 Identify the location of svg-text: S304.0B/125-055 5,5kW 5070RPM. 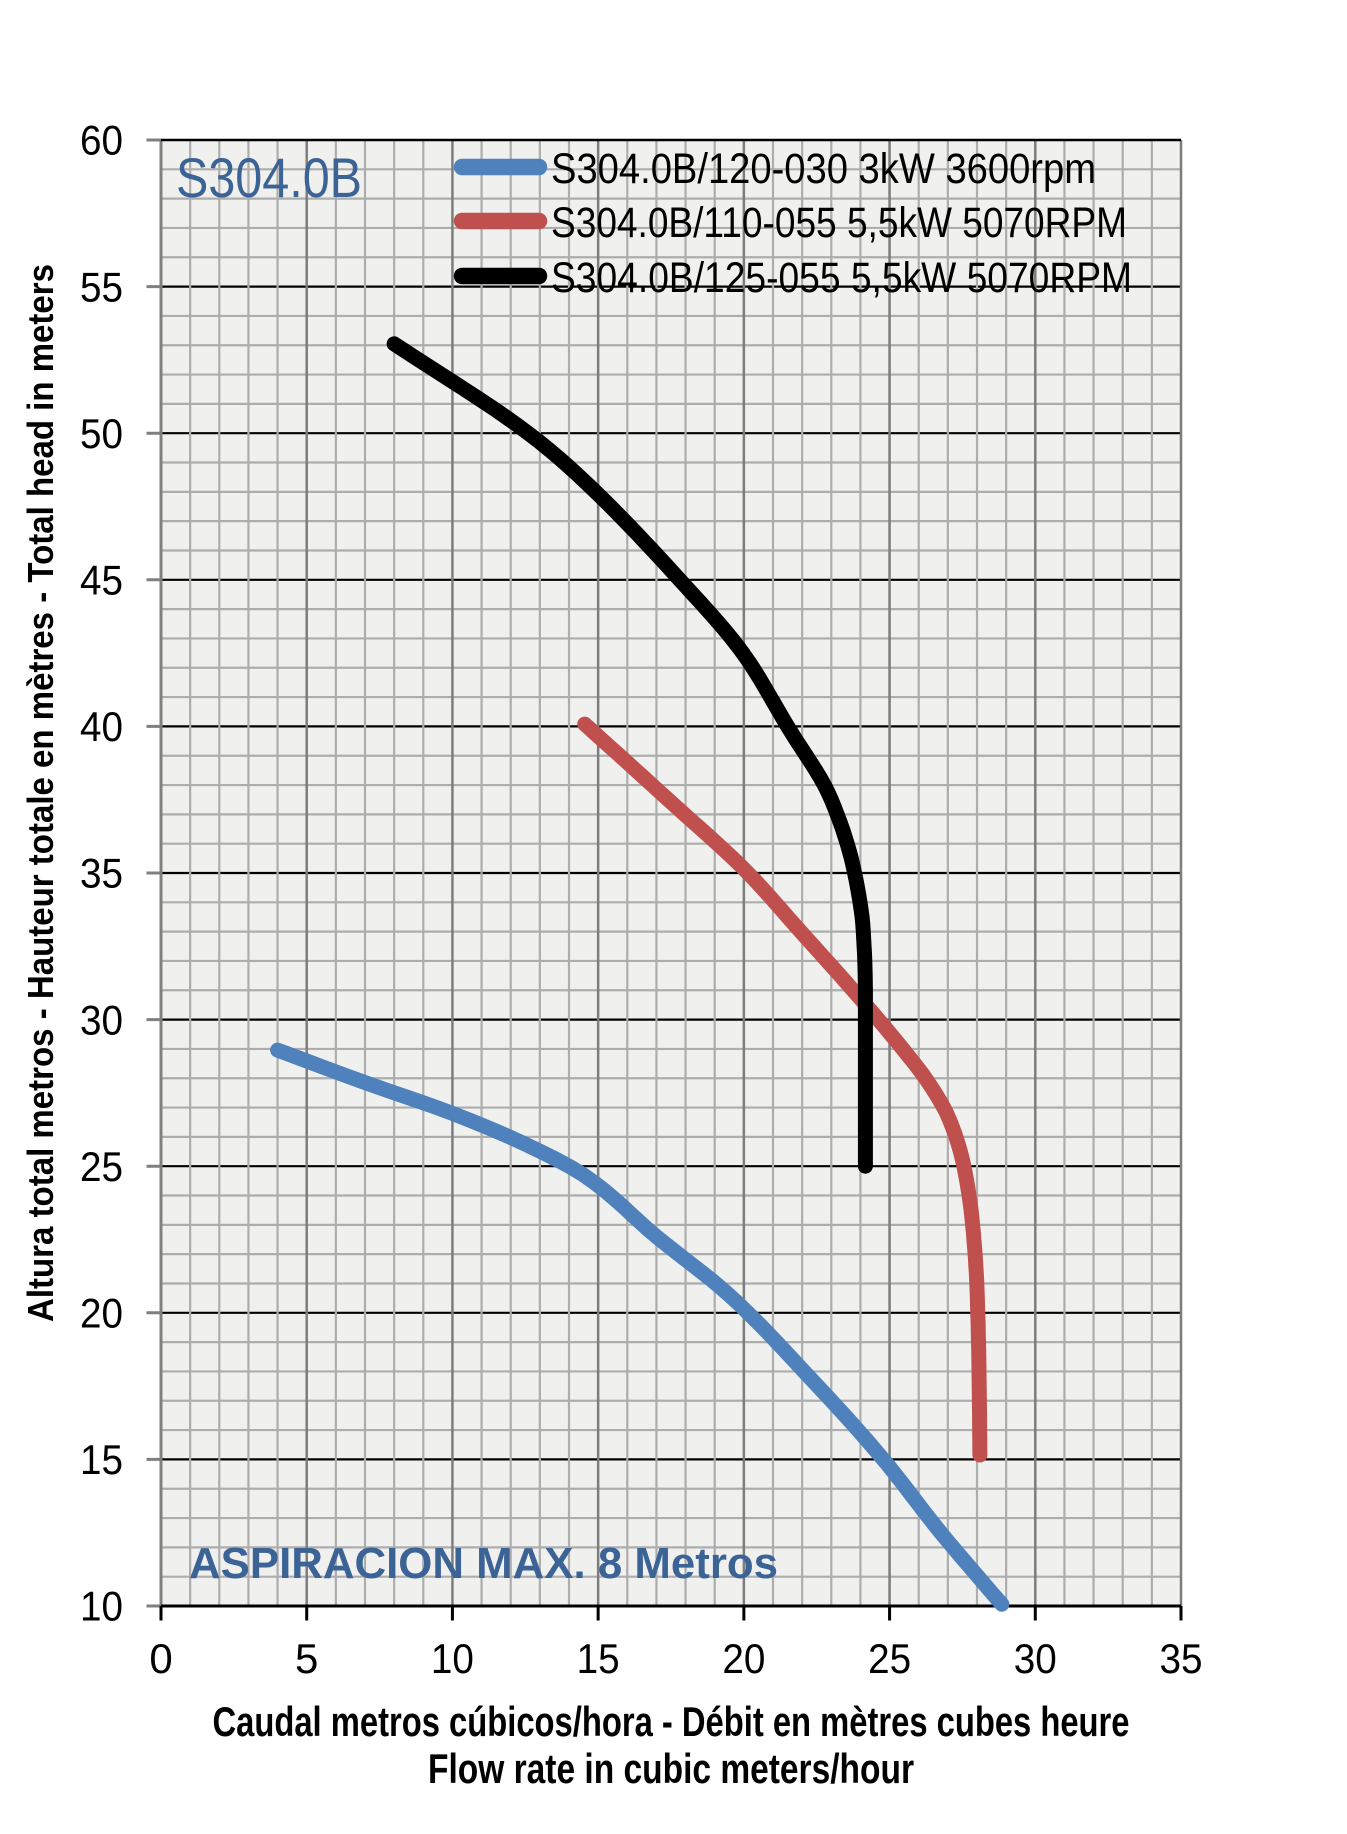
(841, 278).